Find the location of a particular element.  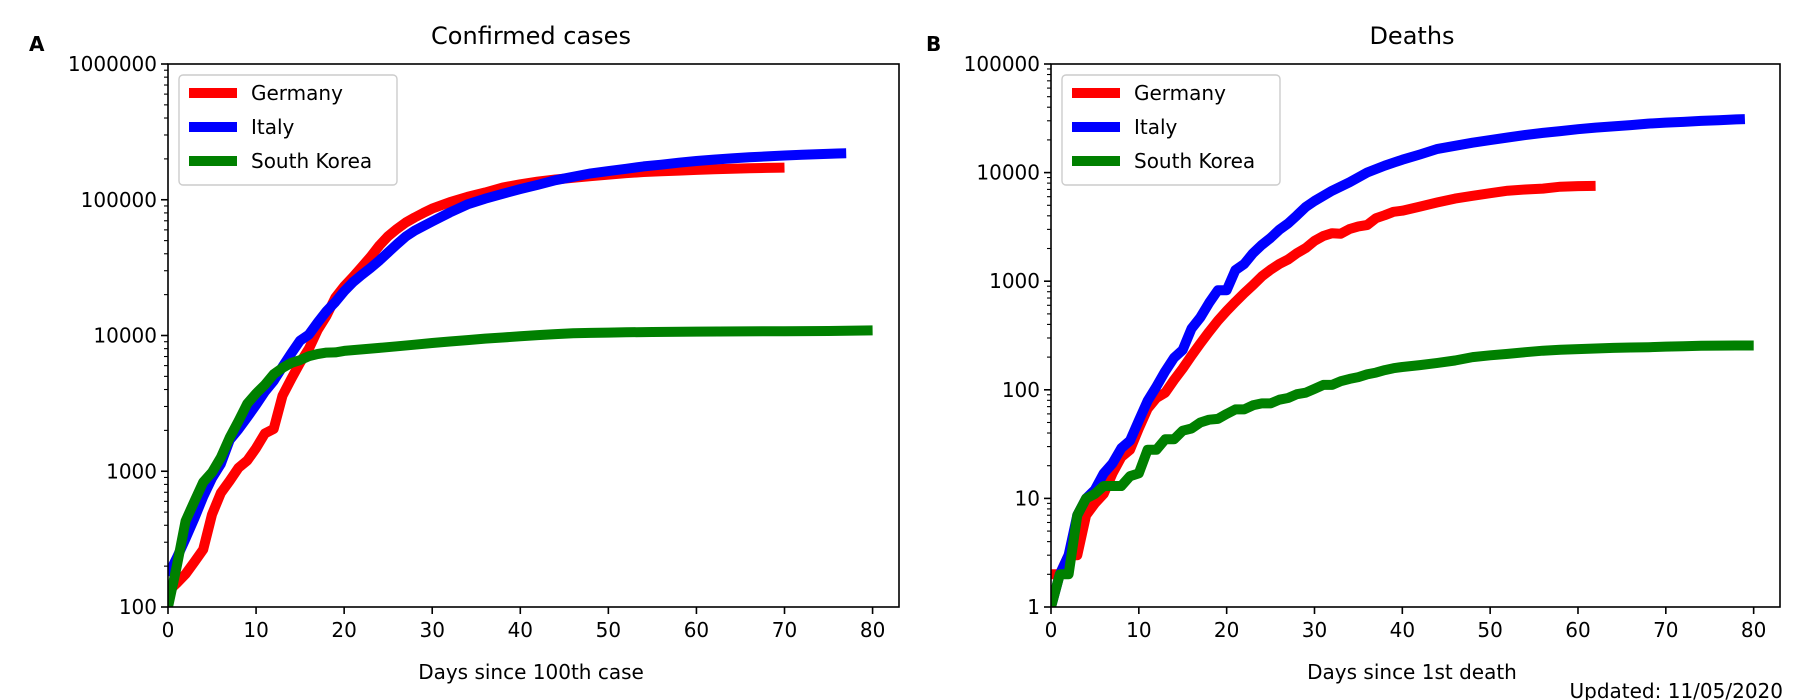

panel-letter-a: A is located at coordinates (37, 44).